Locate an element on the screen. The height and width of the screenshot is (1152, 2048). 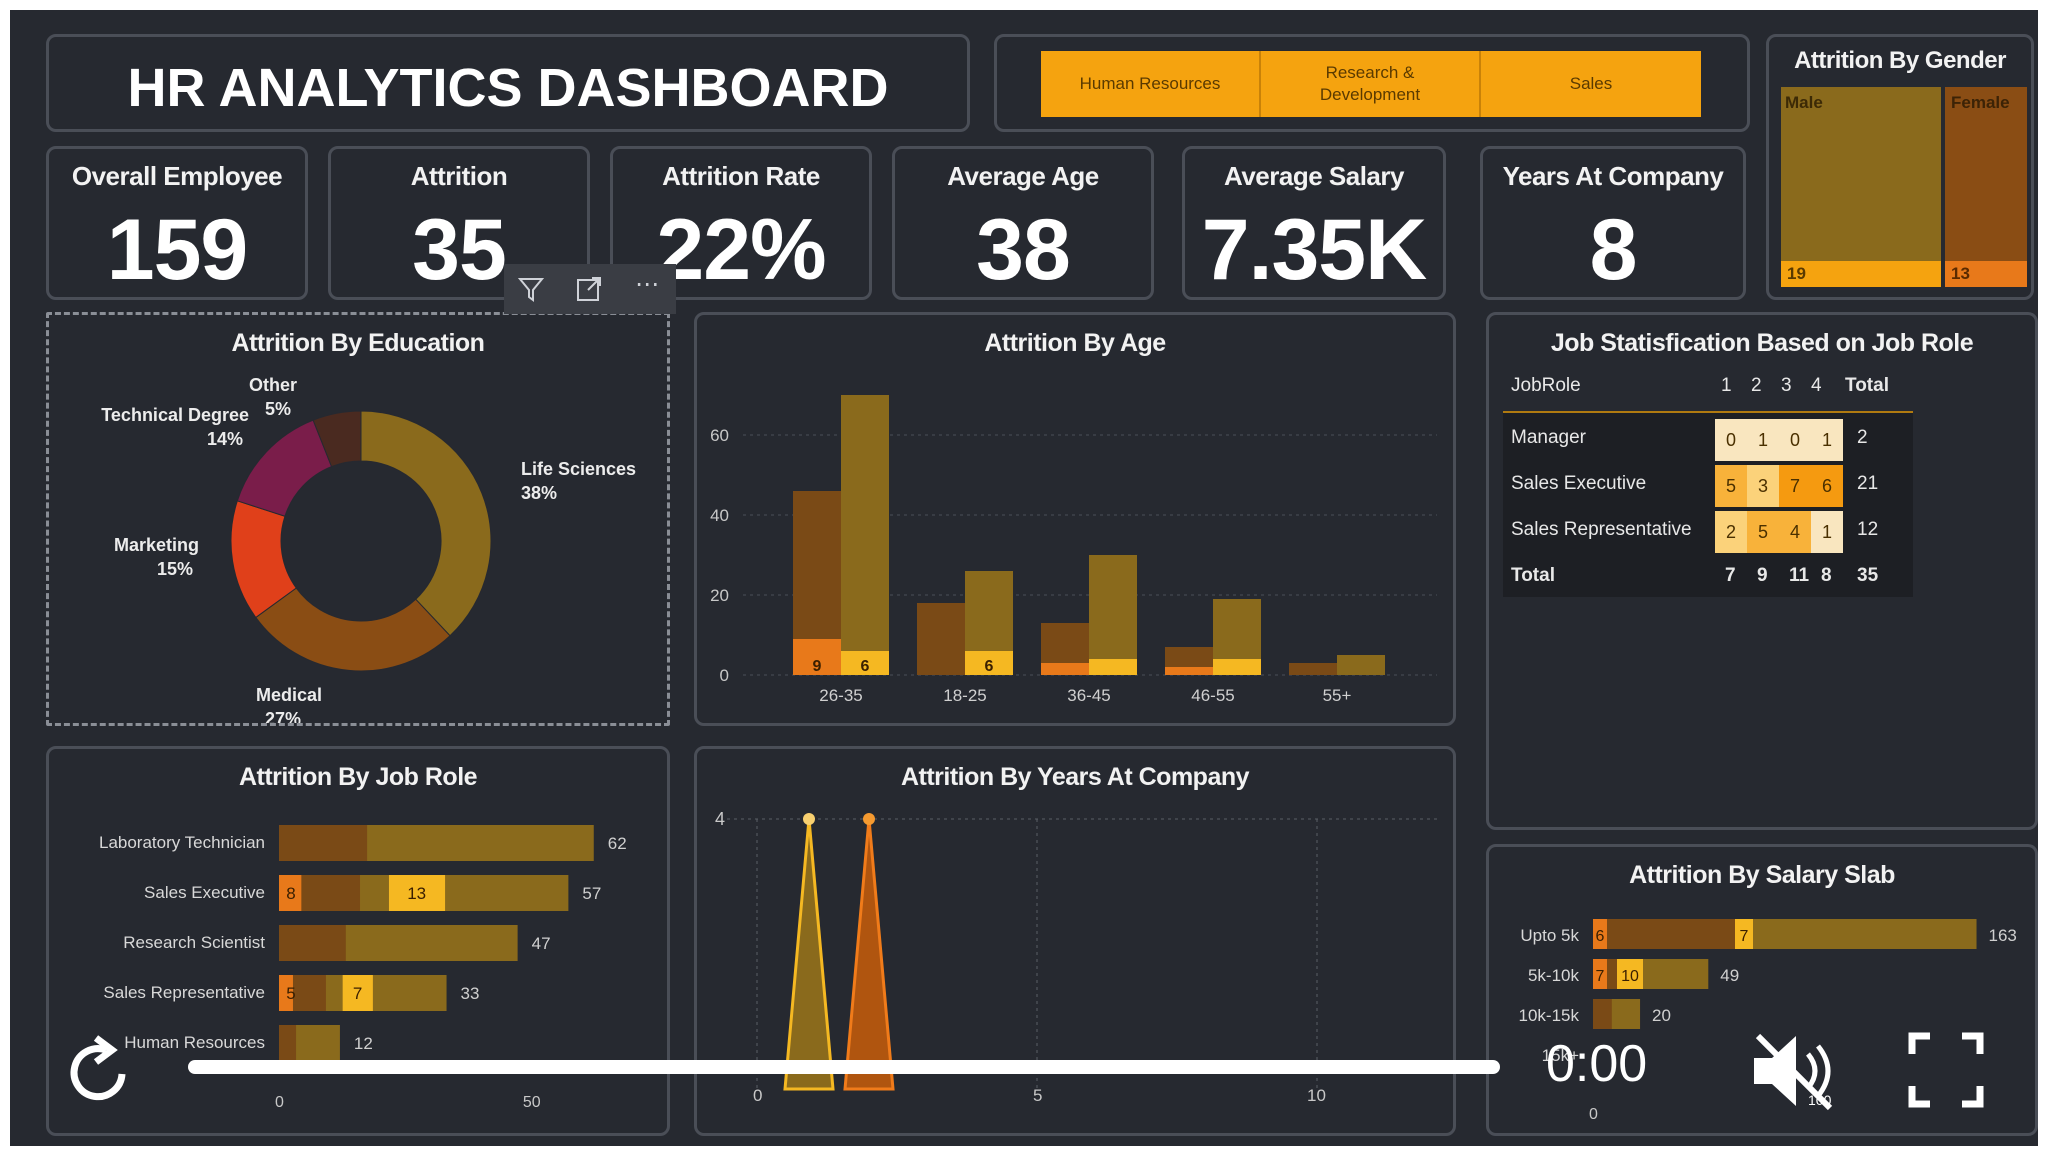
matrix-row-total: 21 is located at coordinates (1868, 483).